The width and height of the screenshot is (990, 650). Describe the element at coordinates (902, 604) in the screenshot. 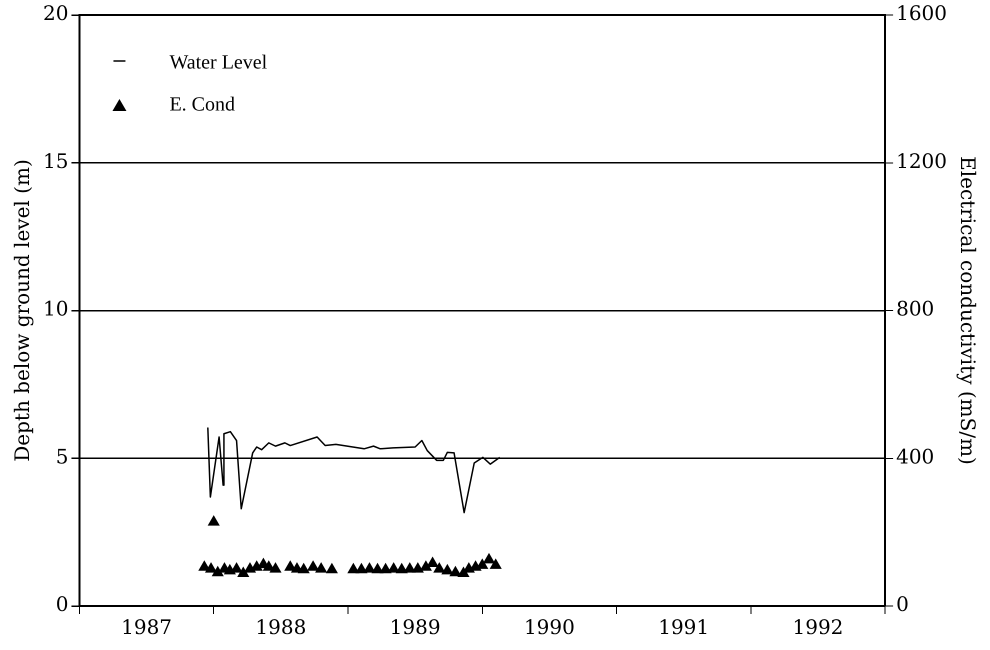

I see `y2-tick-label: 0` at that location.